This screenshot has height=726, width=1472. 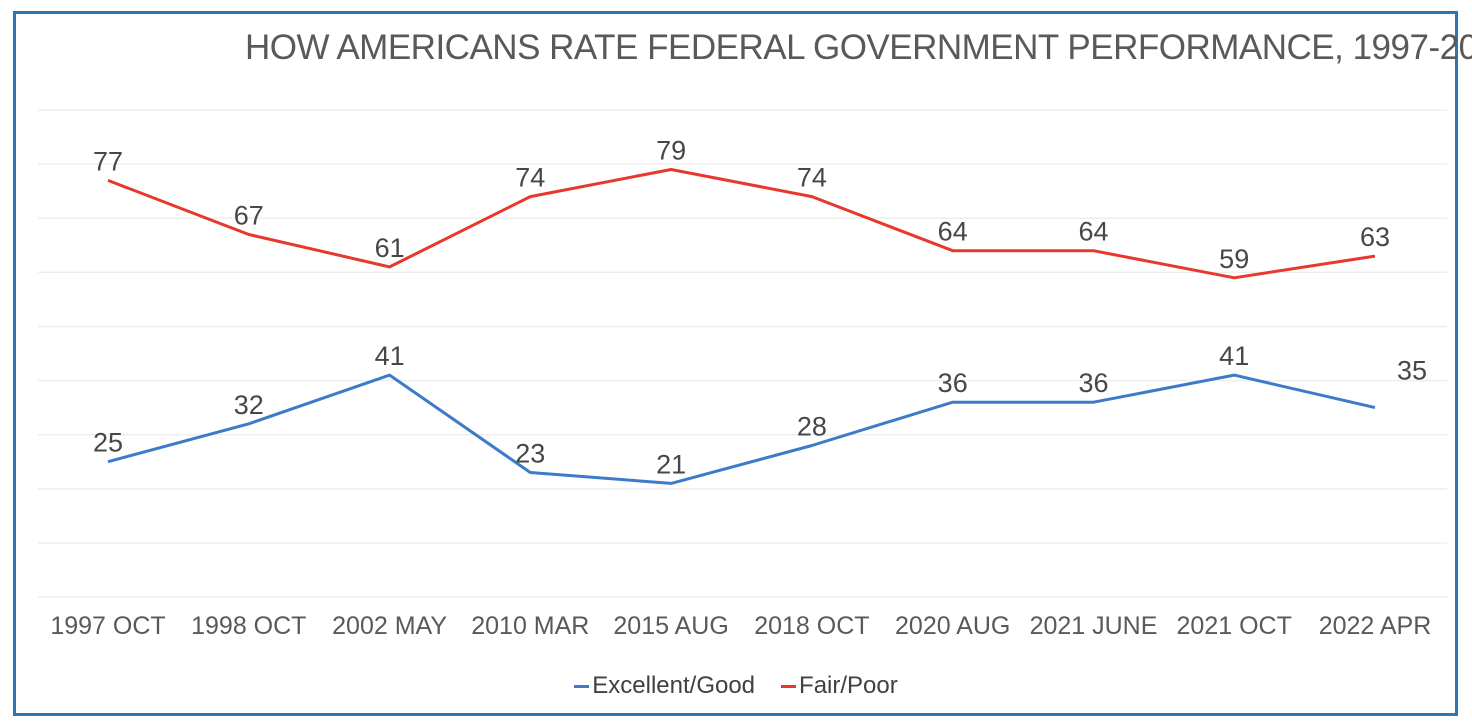 What do you see at coordinates (671, 151) in the screenshot?
I see `data-label: 79` at bounding box center [671, 151].